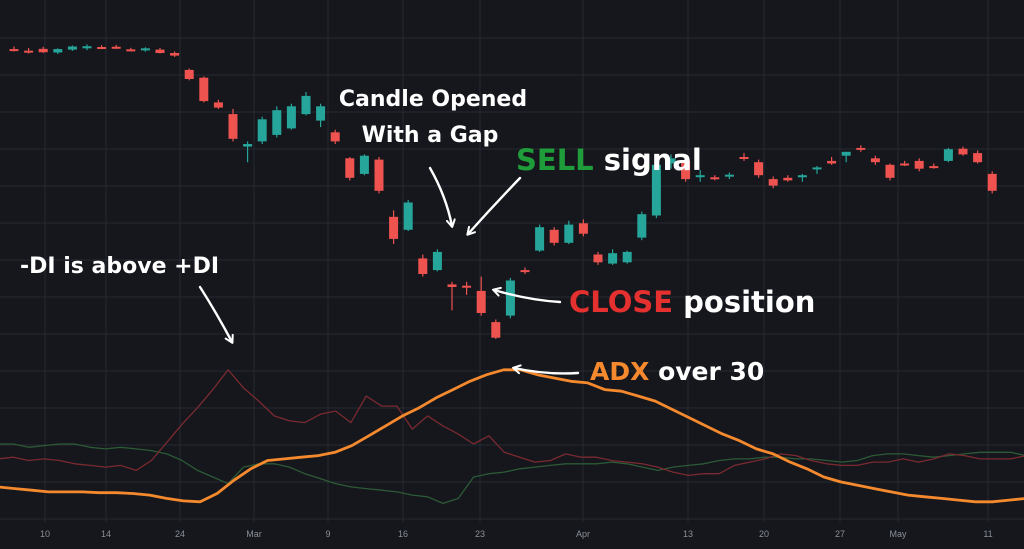  What do you see at coordinates (648, 160) in the screenshot?
I see `sell-rest: signal` at bounding box center [648, 160].